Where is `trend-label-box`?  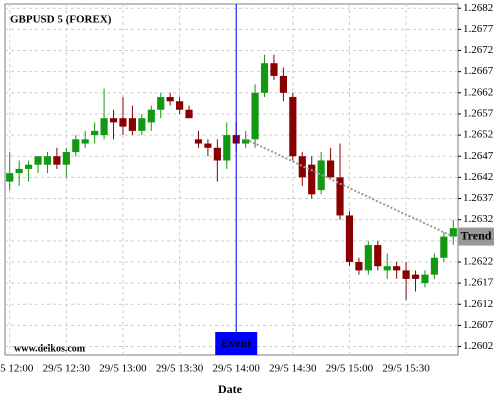 trend-label-box is located at coordinates (476, 236).